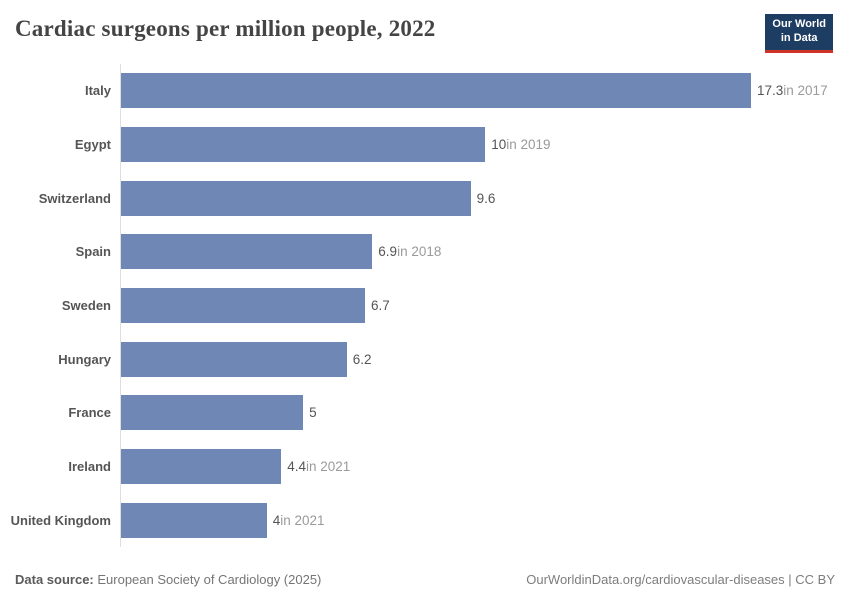 The width and height of the screenshot is (850, 600). I want to click on value-label: 6.9in 2018, so click(409, 251).